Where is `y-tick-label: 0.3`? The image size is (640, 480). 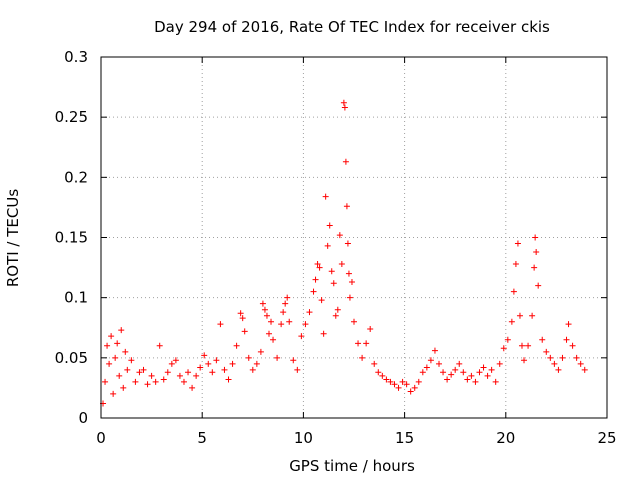
y-tick-label: 0.3 is located at coordinates (76, 57).